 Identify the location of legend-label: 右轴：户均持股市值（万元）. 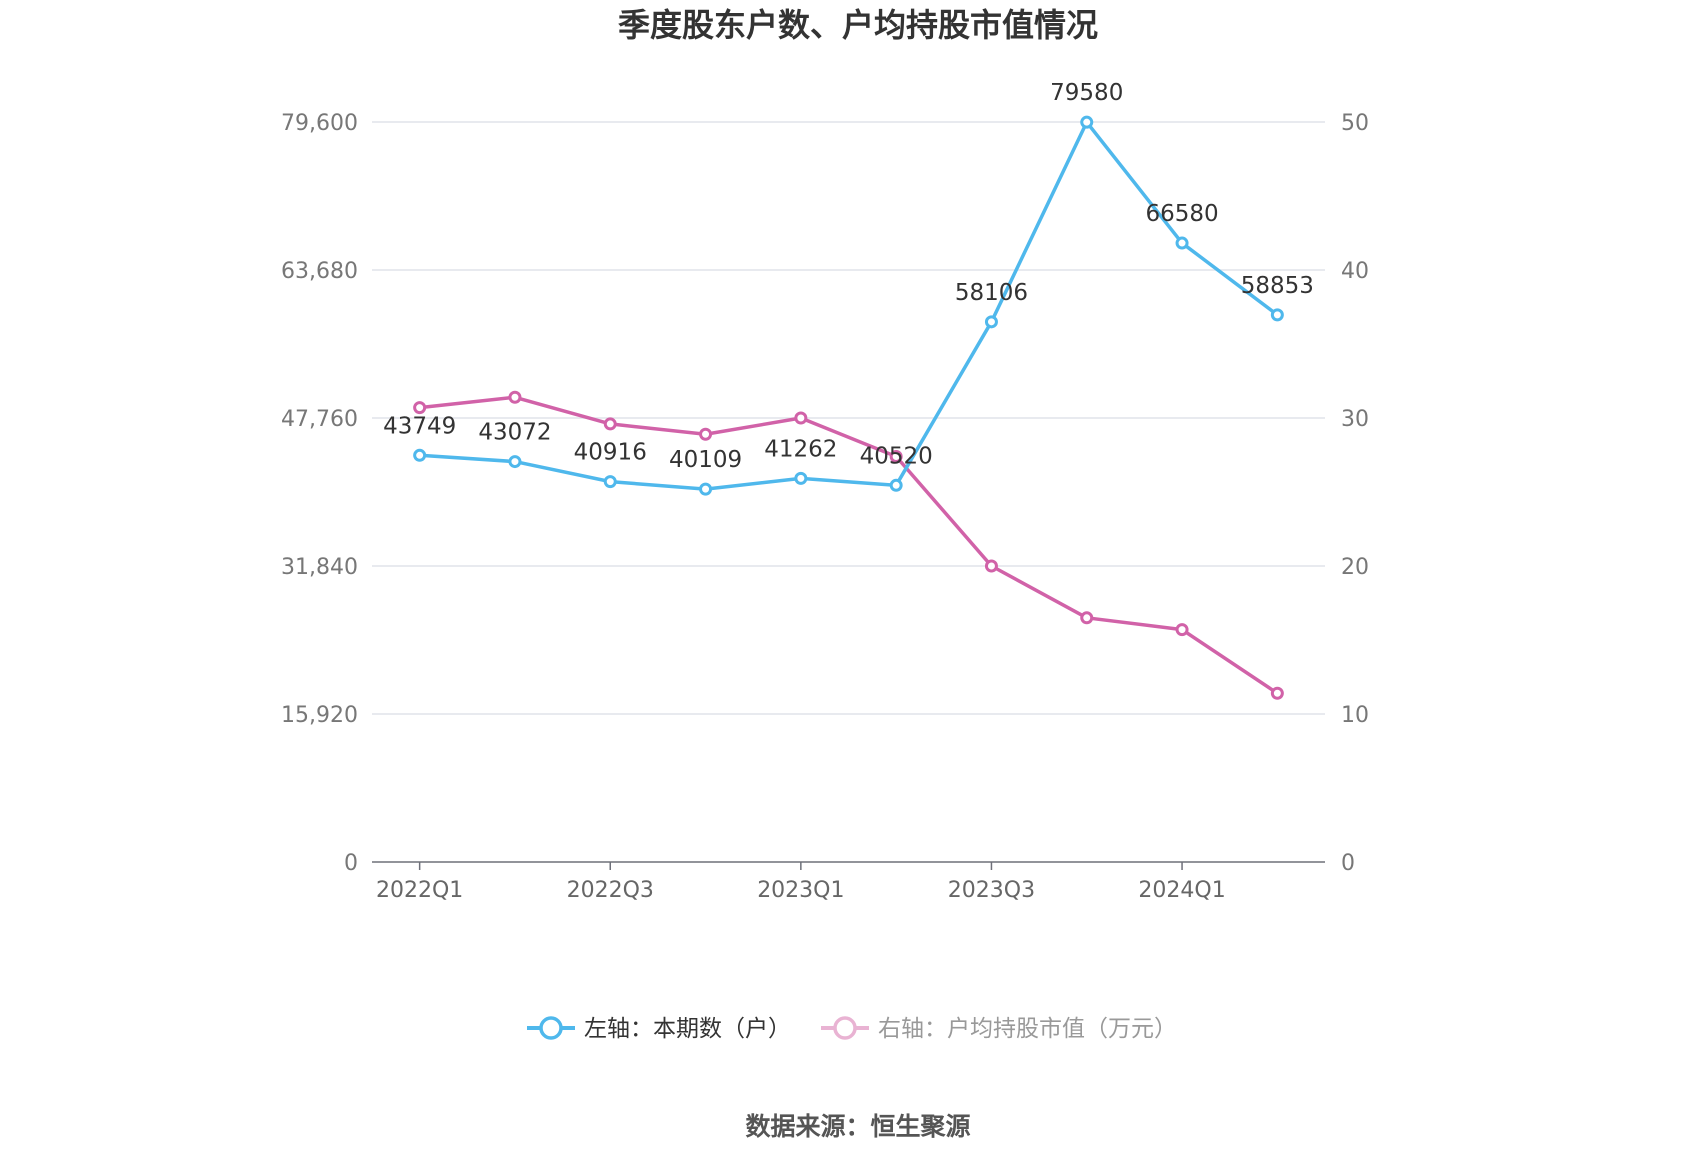
(1027, 1029).